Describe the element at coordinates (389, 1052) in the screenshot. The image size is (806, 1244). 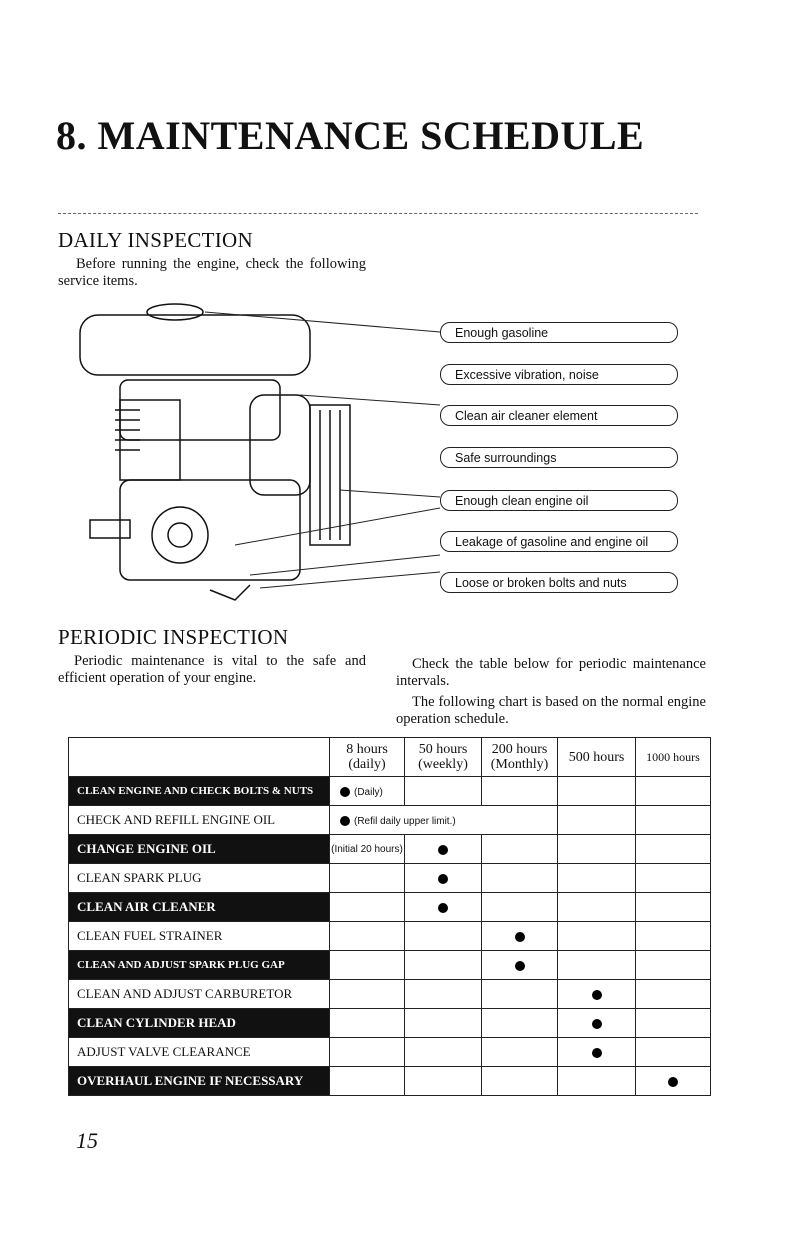
I see `table-row: ADJUST VALVE CLEARANCE` at that location.